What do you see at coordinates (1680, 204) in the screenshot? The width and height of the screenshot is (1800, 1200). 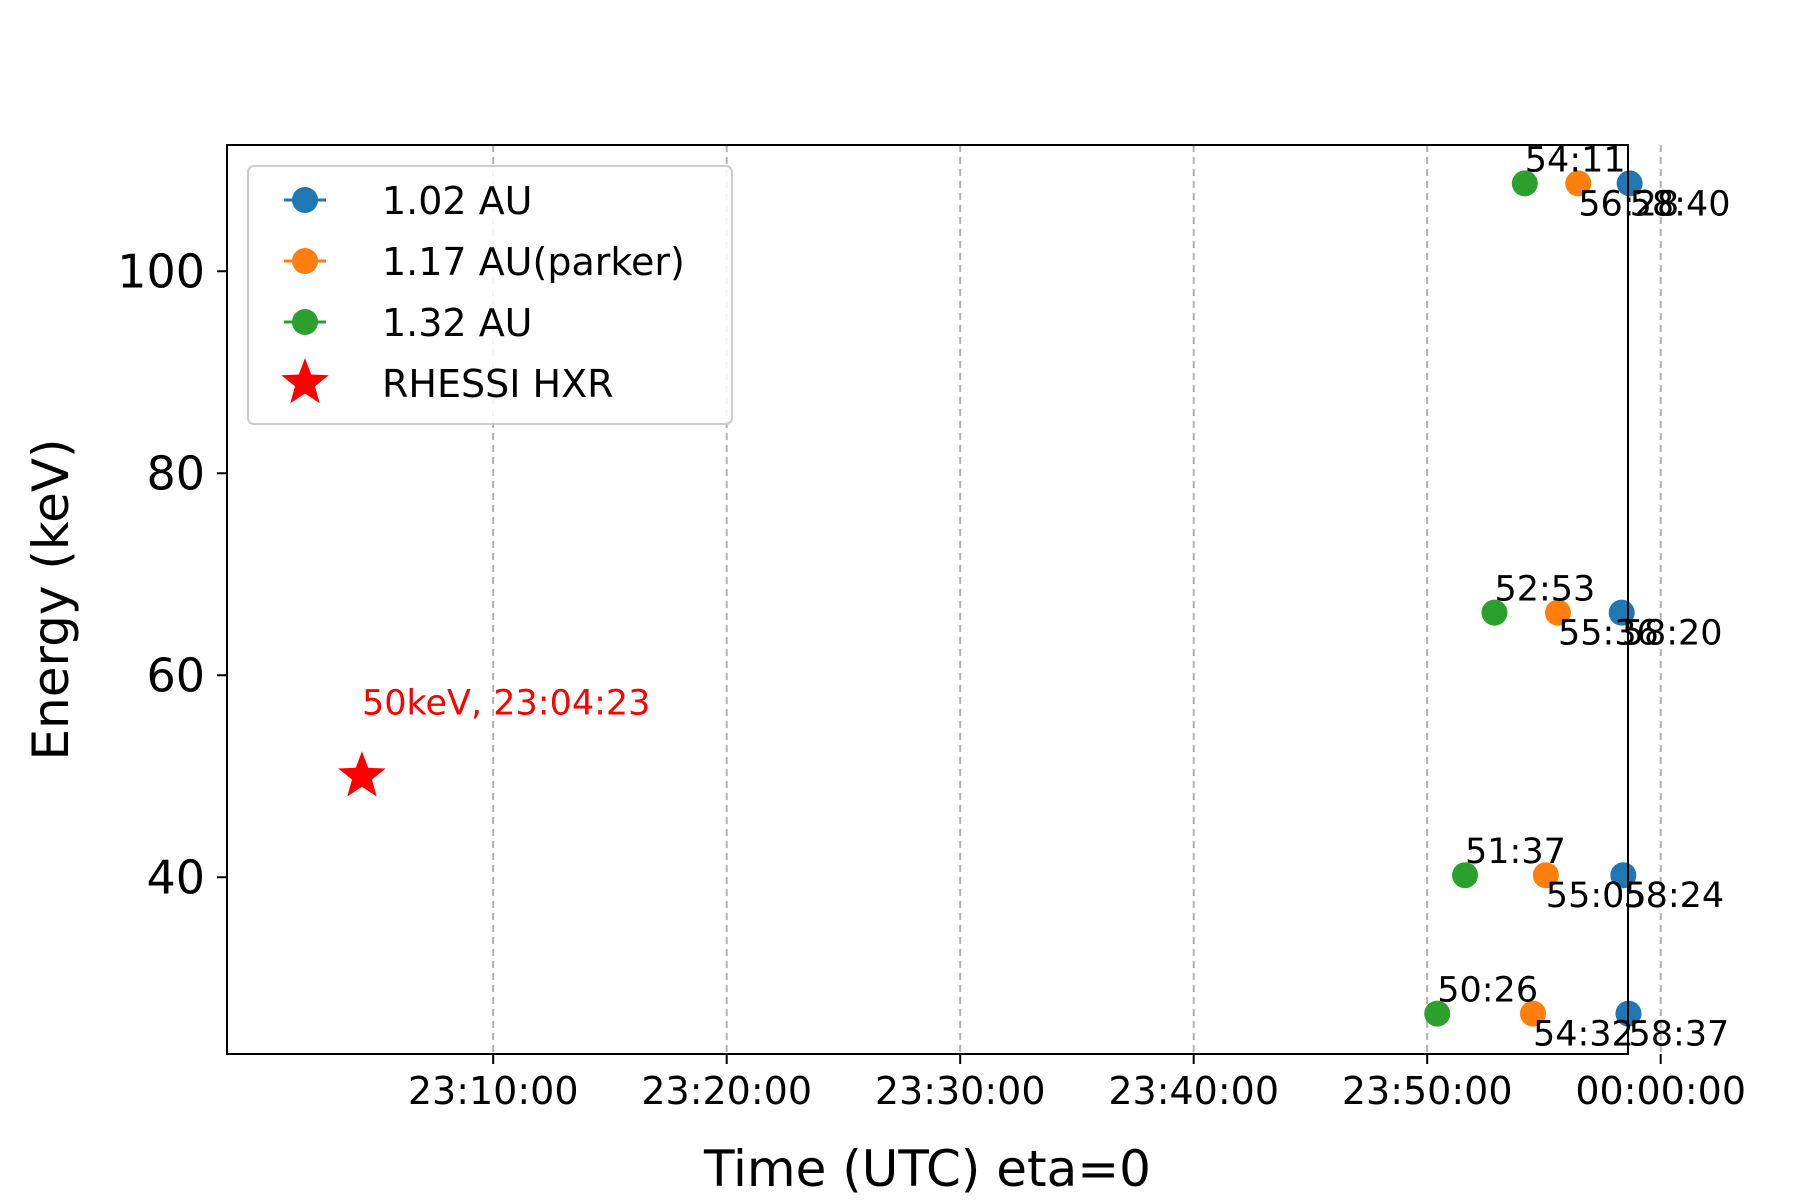 I see `point-time-label: 58:40` at bounding box center [1680, 204].